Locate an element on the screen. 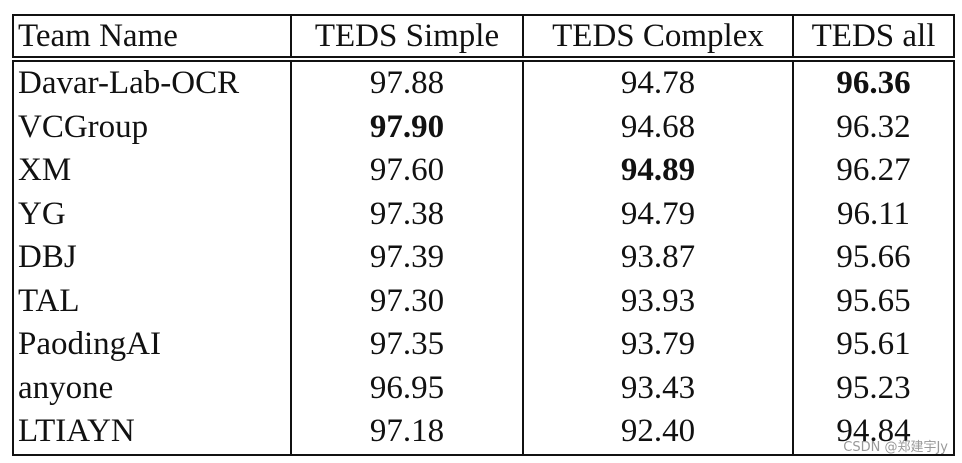 The height and width of the screenshot is (463, 962). team-name-cell: YG is located at coordinates (152, 214).